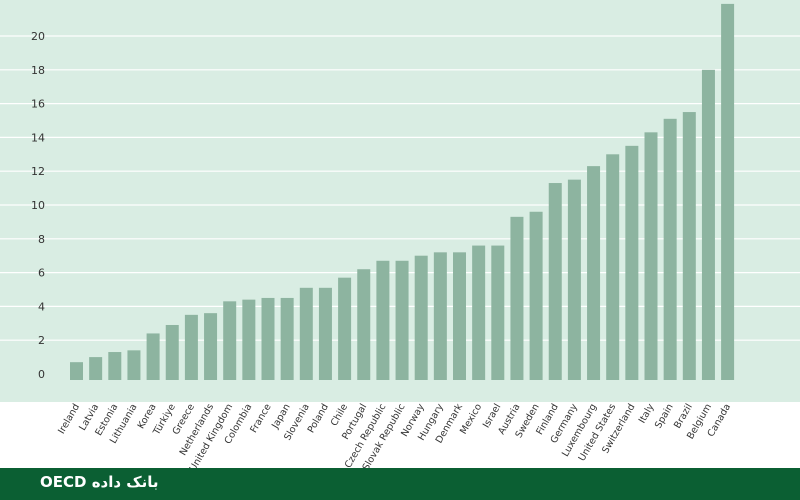 This screenshot has width=800, height=500. What do you see at coordinates (38, 171) in the screenshot?
I see `y-tick-label: 12` at bounding box center [38, 171].